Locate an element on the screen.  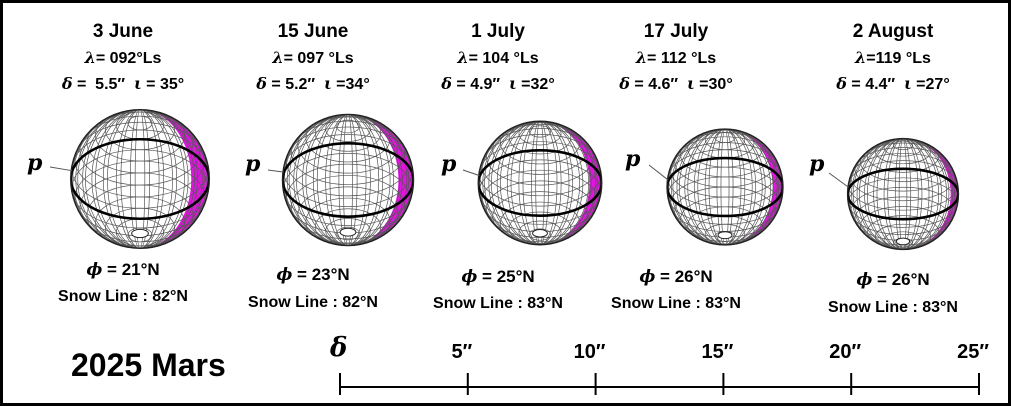
ls-line: λ= 092°Ls is located at coordinates (123, 58).